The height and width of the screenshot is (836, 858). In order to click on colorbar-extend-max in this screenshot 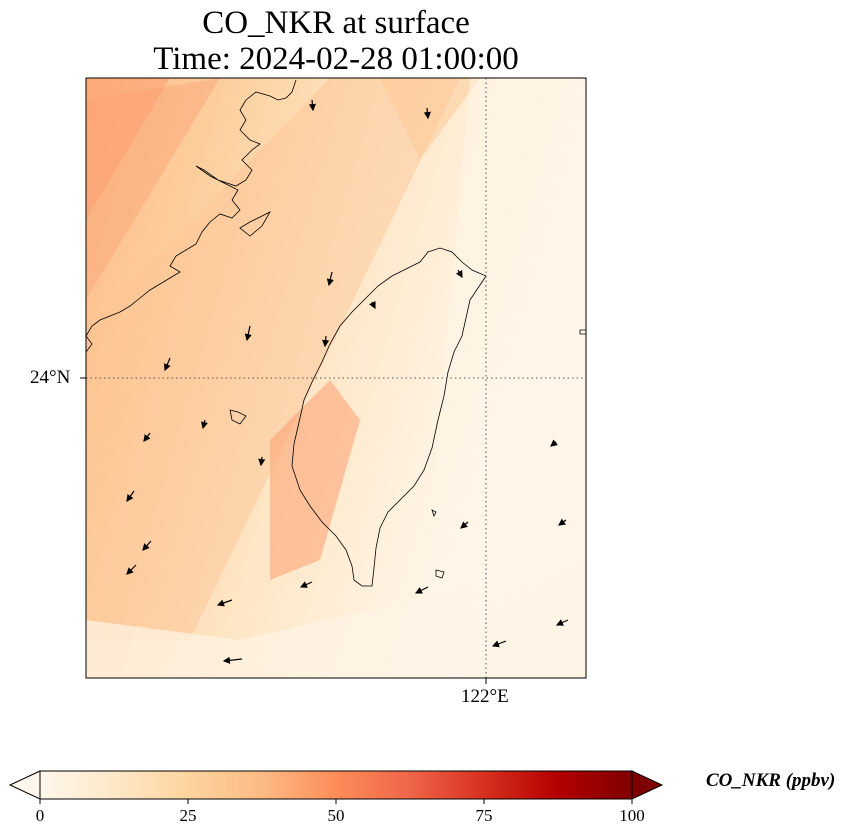, I will do `click(647, 785)`.